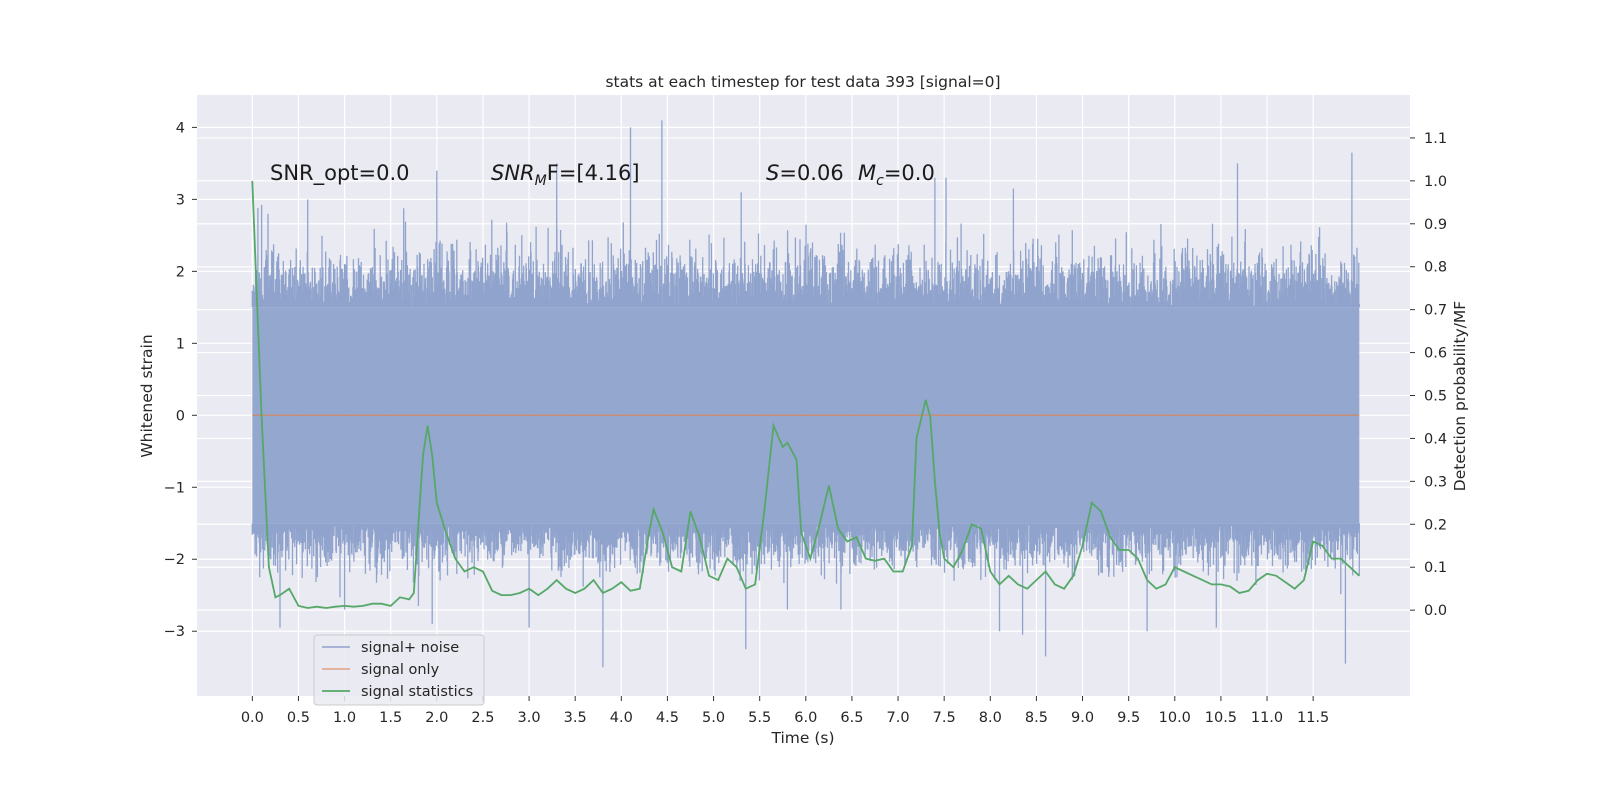  What do you see at coordinates (174, 632) in the screenshot?
I see `y-tick-label-0: −3` at bounding box center [174, 632].